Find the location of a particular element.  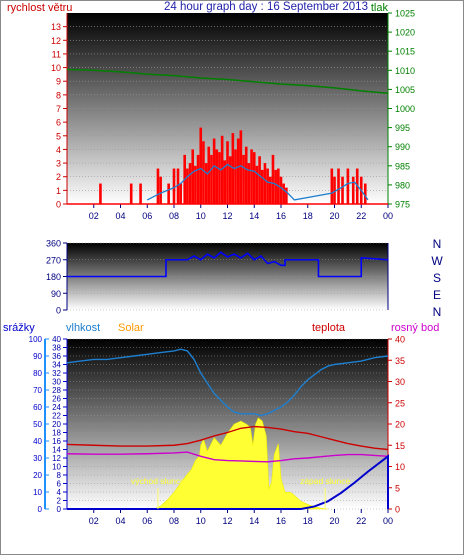

x-tick-label: 08 is located at coordinates (174, 216).